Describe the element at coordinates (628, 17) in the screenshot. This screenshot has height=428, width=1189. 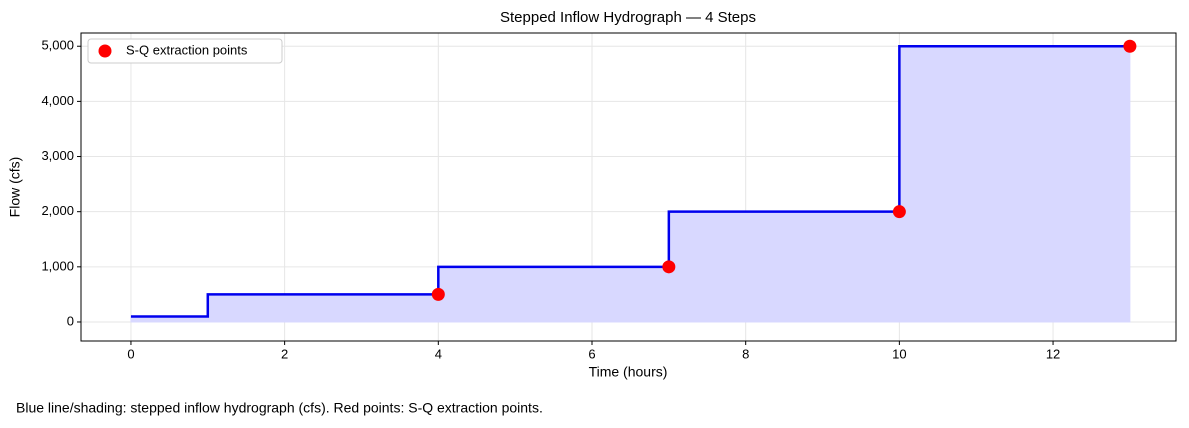
I see `chart-title: Stepped Inflow Hydrograph — 4 Steps` at that location.